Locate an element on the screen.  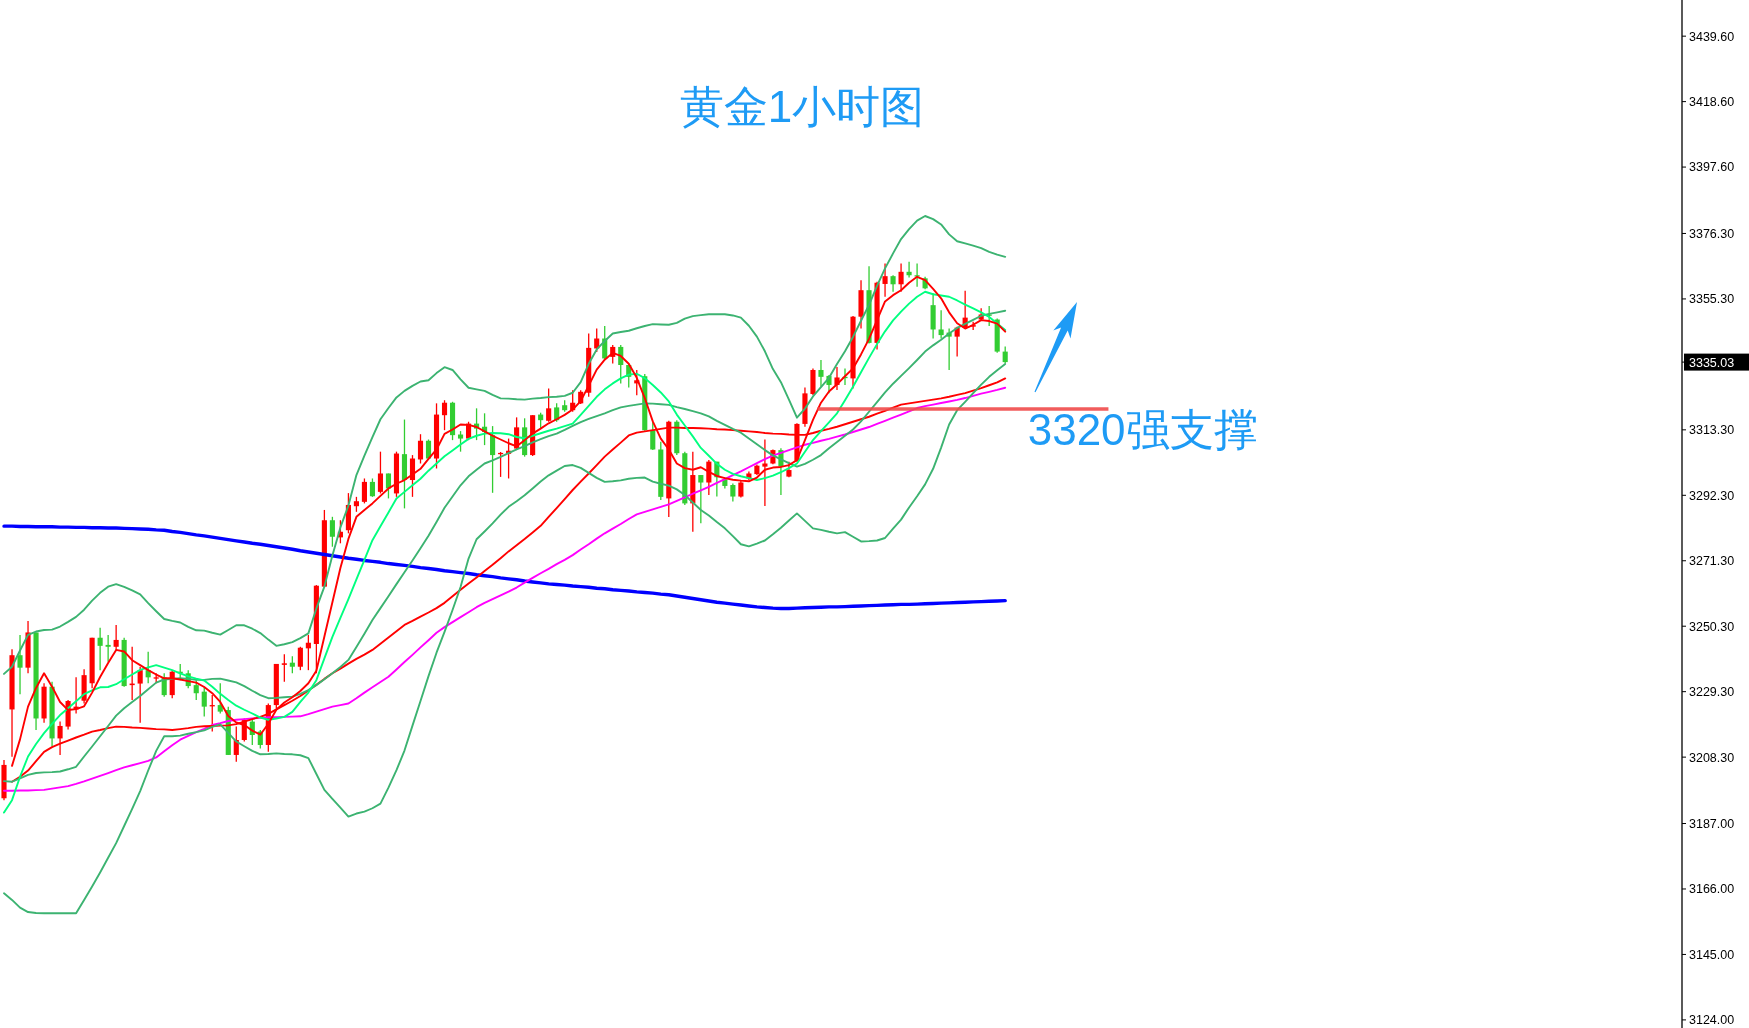
y-tick-label: 3124.00 is located at coordinates (1712, 1020).